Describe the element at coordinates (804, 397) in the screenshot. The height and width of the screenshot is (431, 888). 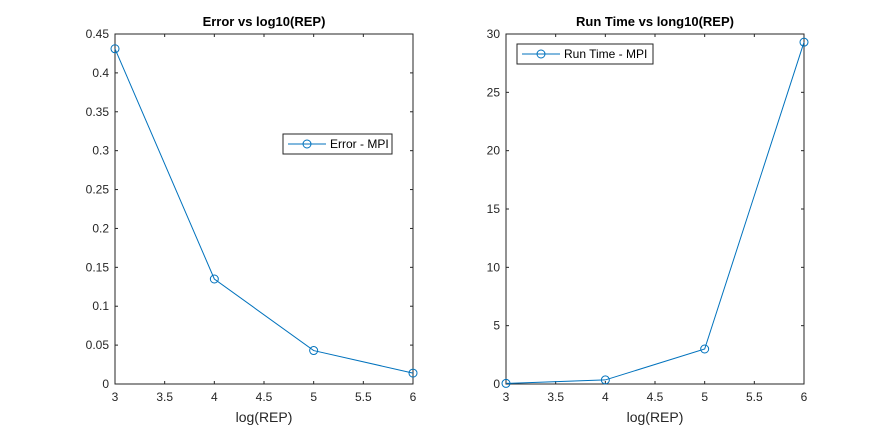
I see `runtime-plot-x-tick-label: 6` at that location.